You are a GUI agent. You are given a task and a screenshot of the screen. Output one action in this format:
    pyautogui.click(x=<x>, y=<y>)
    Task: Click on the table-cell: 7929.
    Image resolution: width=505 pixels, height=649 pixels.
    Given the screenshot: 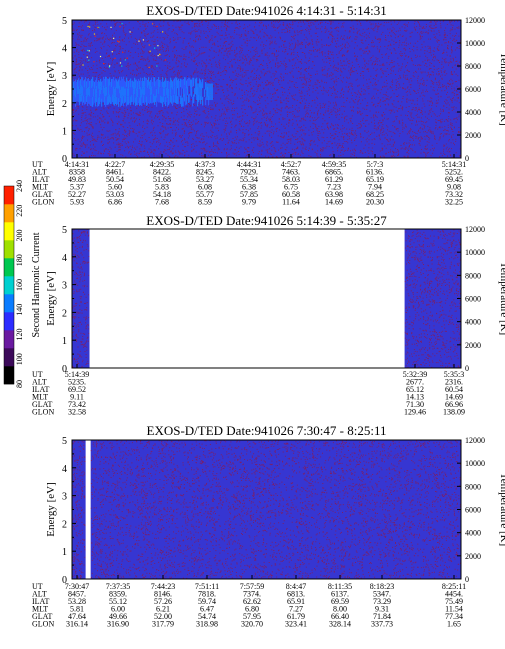 What is the action you would take?
    pyautogui.click(x=249, y=172)
    